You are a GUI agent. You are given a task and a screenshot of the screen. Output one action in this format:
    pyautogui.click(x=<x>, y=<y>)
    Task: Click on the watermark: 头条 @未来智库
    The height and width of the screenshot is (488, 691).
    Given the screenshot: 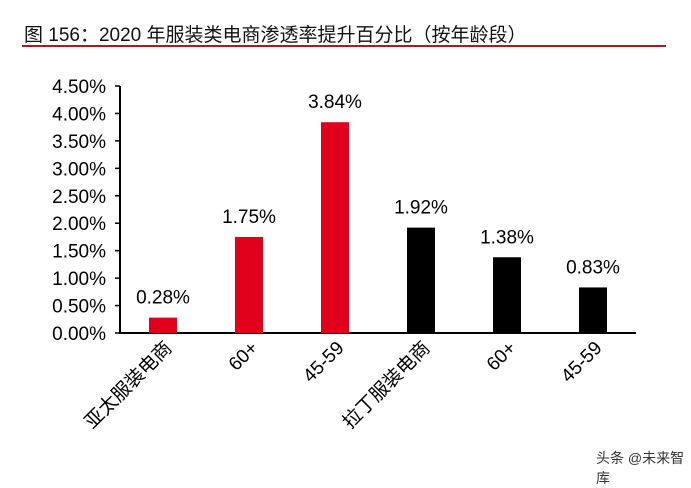 What is the action you would take?
    pyautogui.click(x=640, y=468)
    